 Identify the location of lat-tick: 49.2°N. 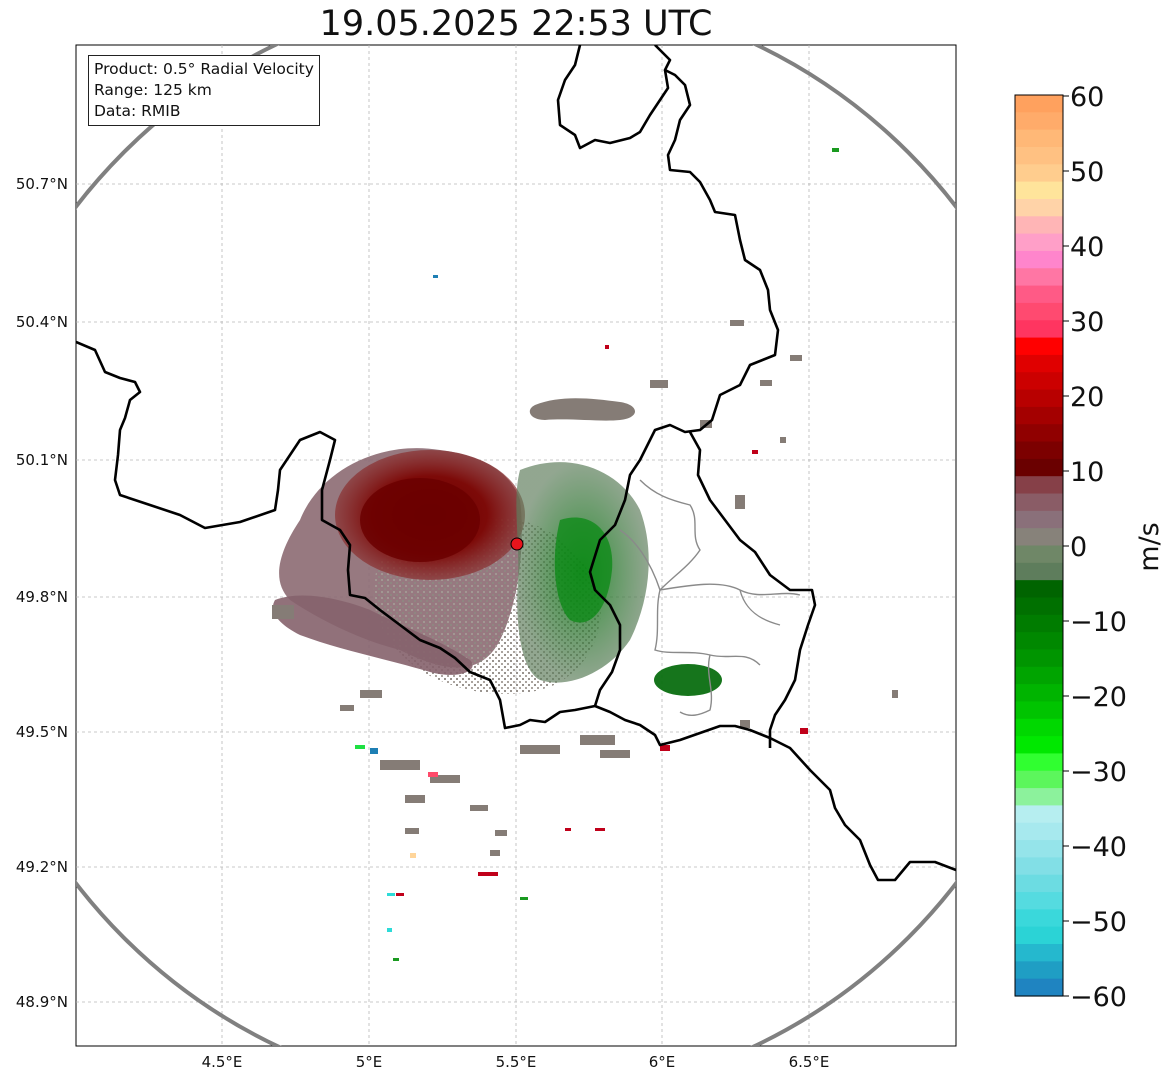
(42, 867).